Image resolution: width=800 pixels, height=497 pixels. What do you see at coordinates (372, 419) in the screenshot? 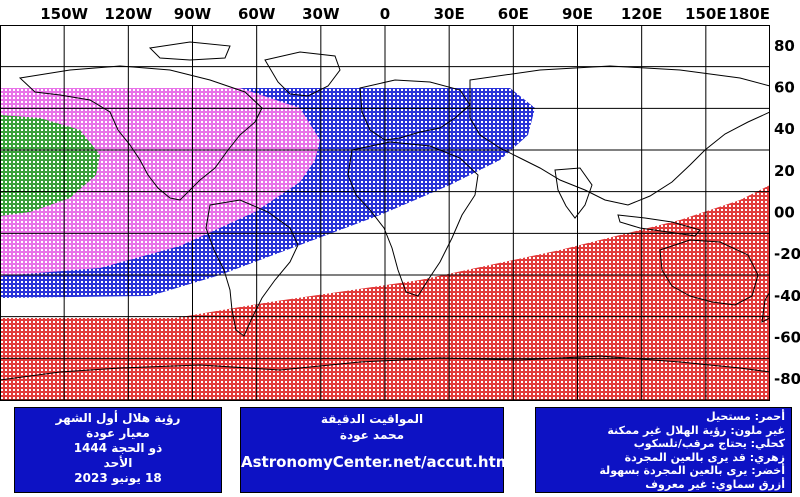
I see `credit-label: المواقيت الدقيقة` at bounding box center [372, 419].